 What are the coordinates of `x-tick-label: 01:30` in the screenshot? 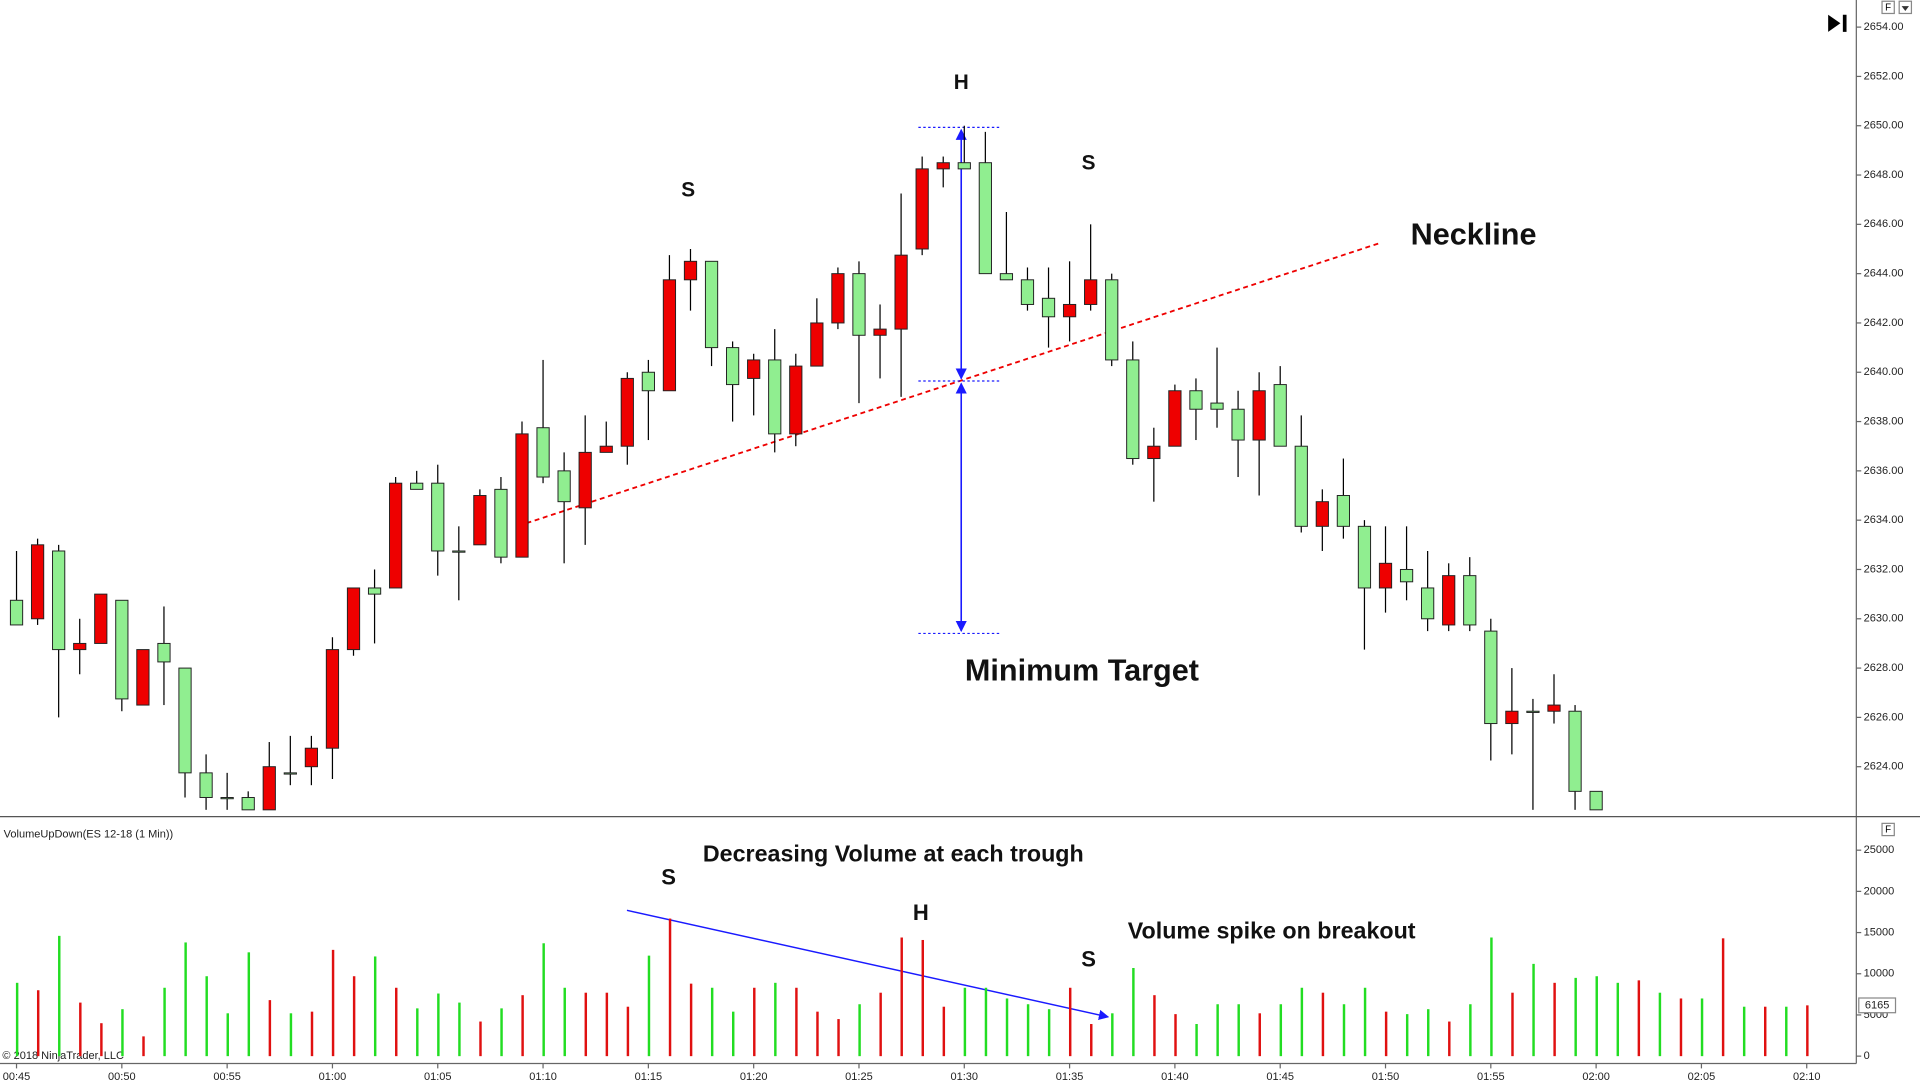 It's located at (965, 1077).